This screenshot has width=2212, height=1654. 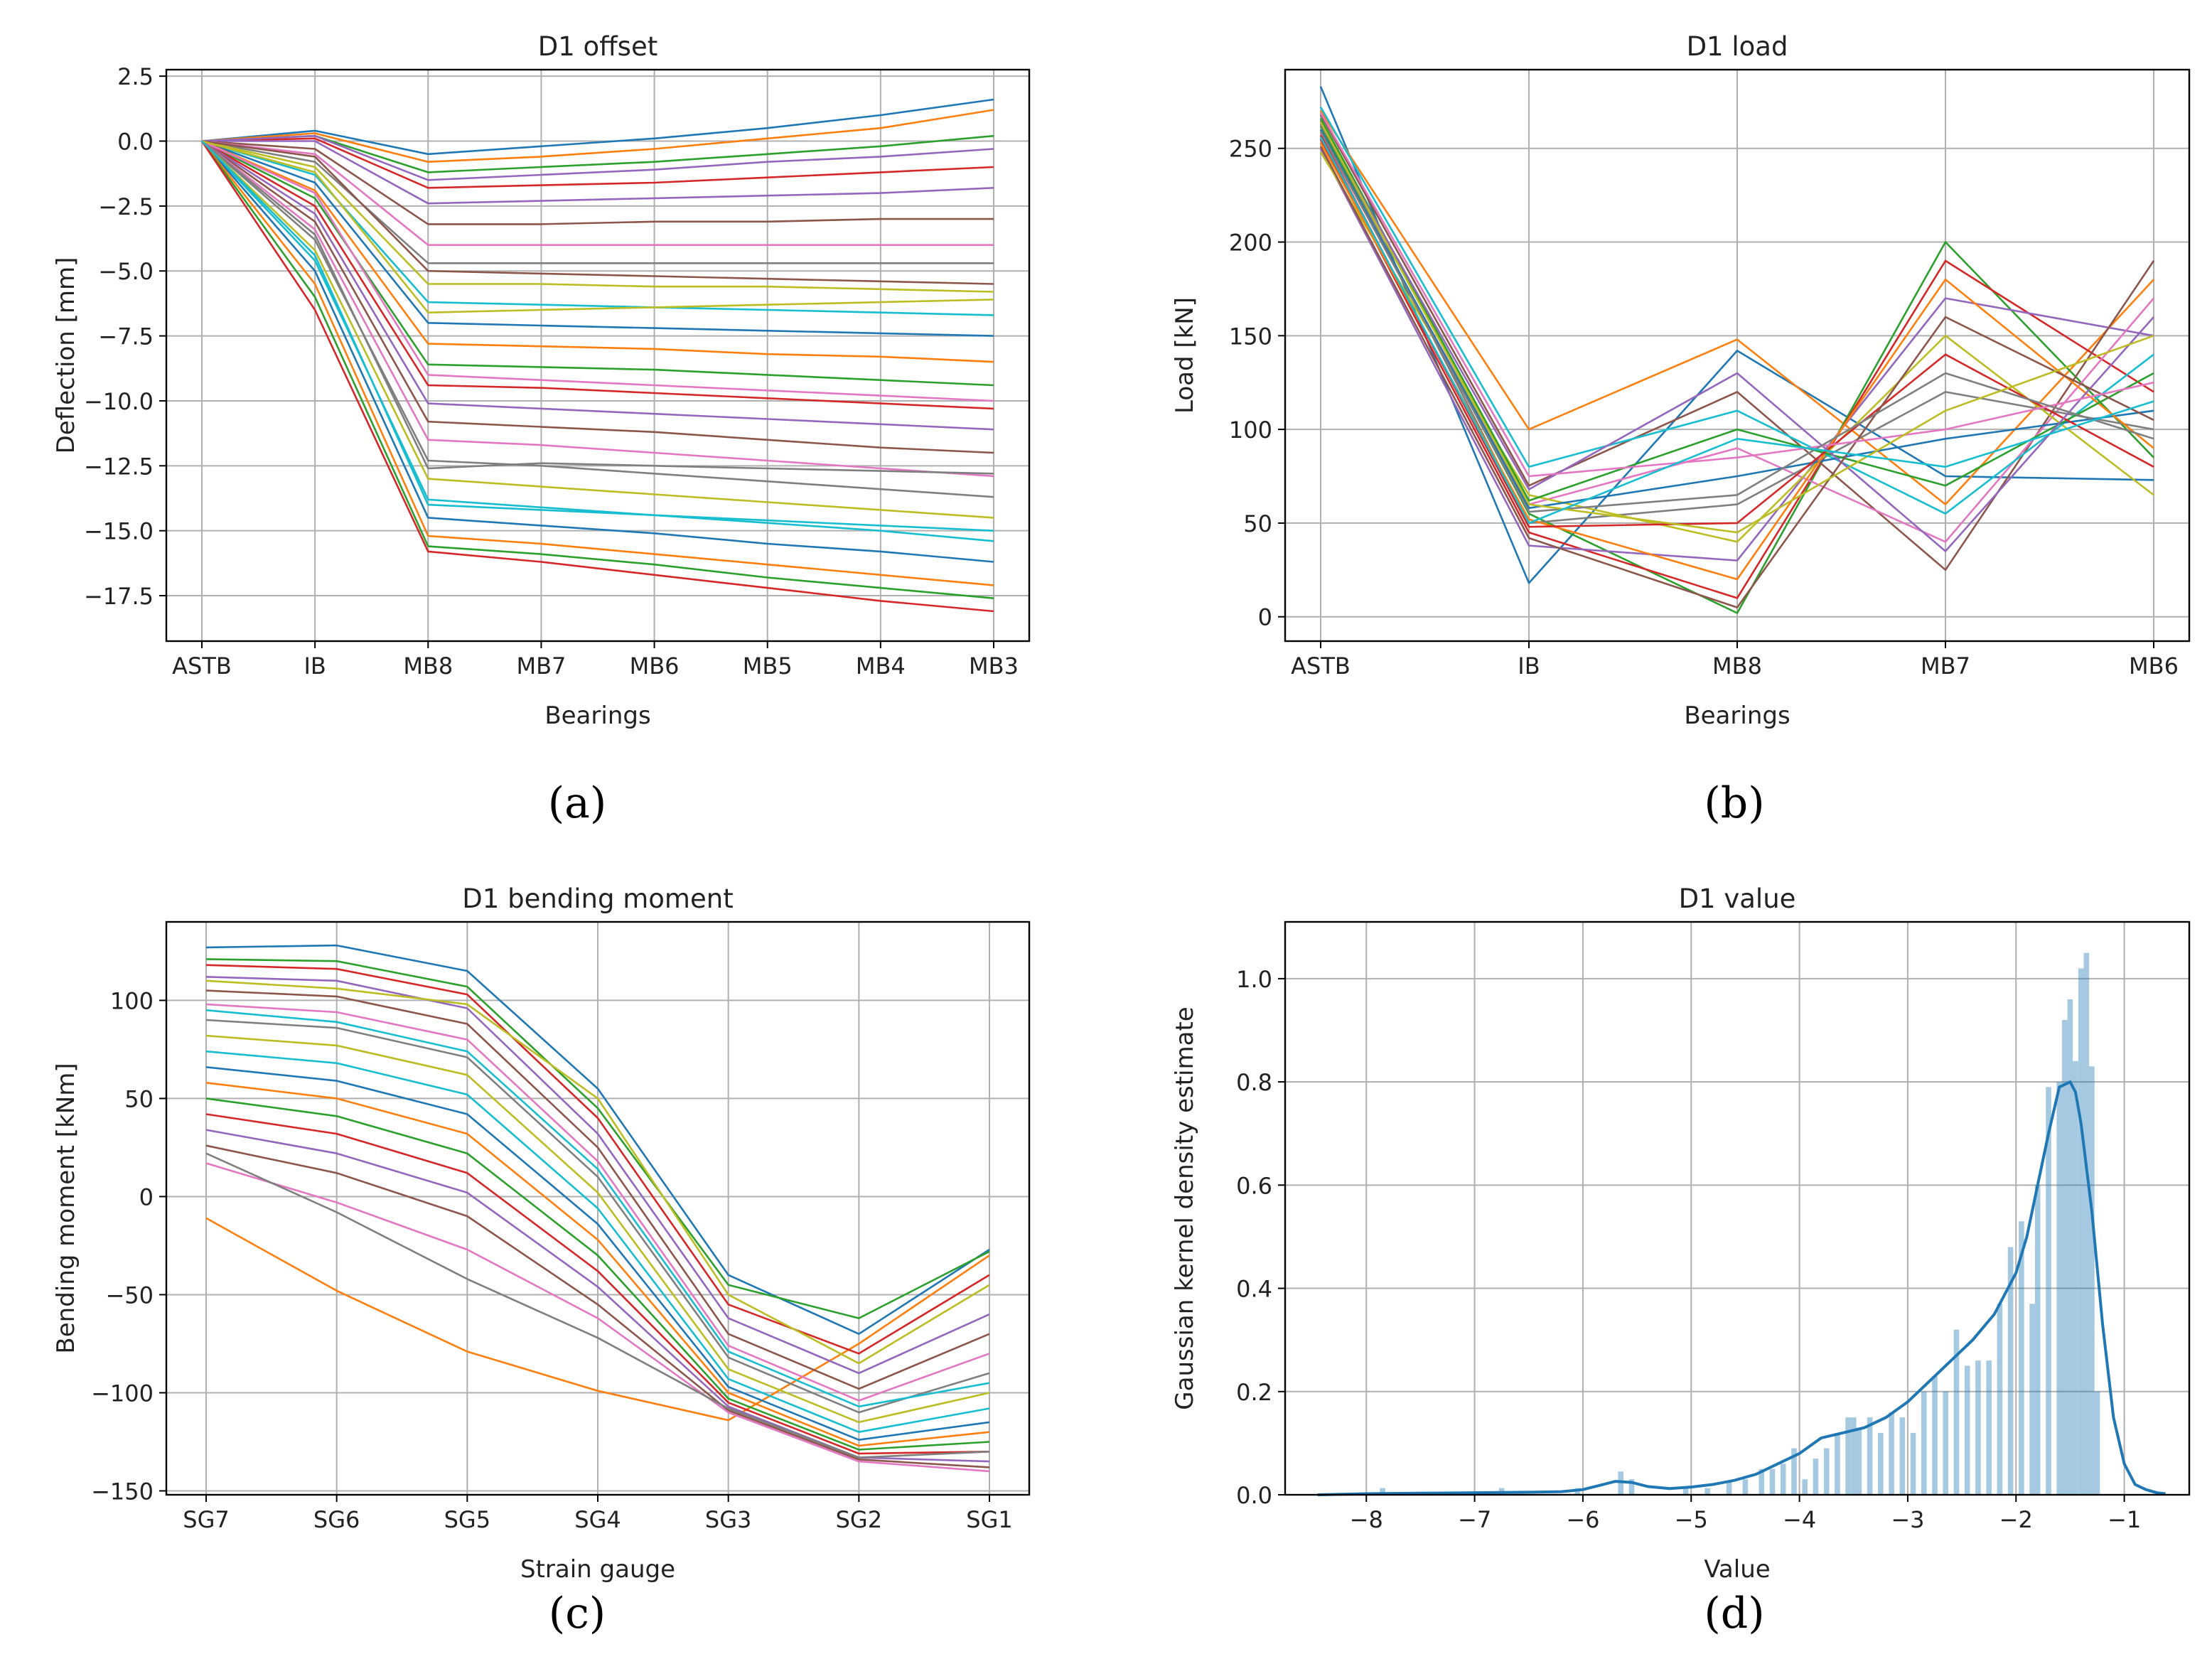 What do you see at coordinates (859, 1519) in the screenshot?
I see `x-tick-label: SG2` at bounding box center [859, 1519].